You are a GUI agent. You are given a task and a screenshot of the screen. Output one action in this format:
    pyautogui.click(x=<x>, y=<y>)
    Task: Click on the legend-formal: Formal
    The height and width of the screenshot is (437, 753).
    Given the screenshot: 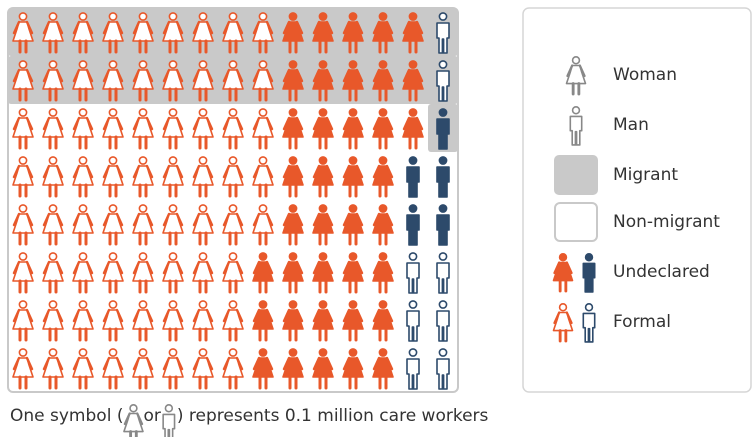 What is the action you would take?
    pyautogui.click(x=642, y=322)
    